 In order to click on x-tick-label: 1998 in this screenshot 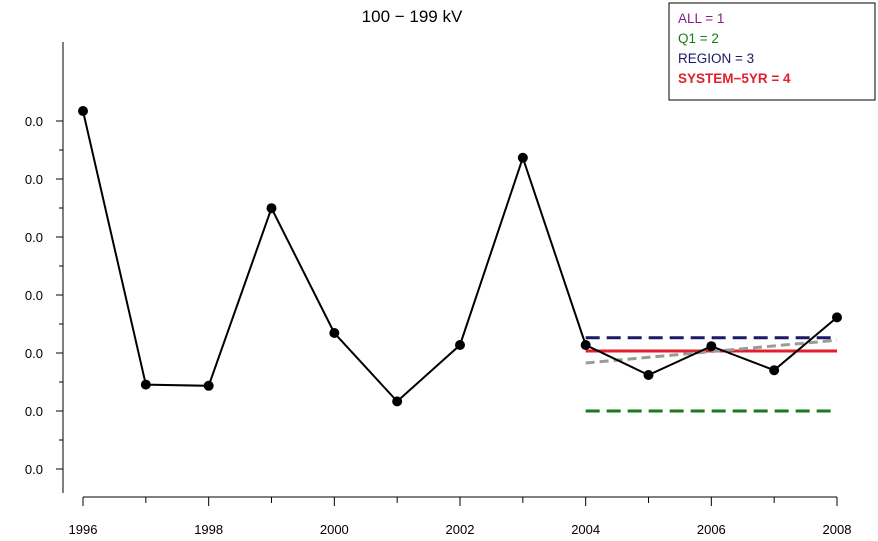, I will do `click(208, 529)`.